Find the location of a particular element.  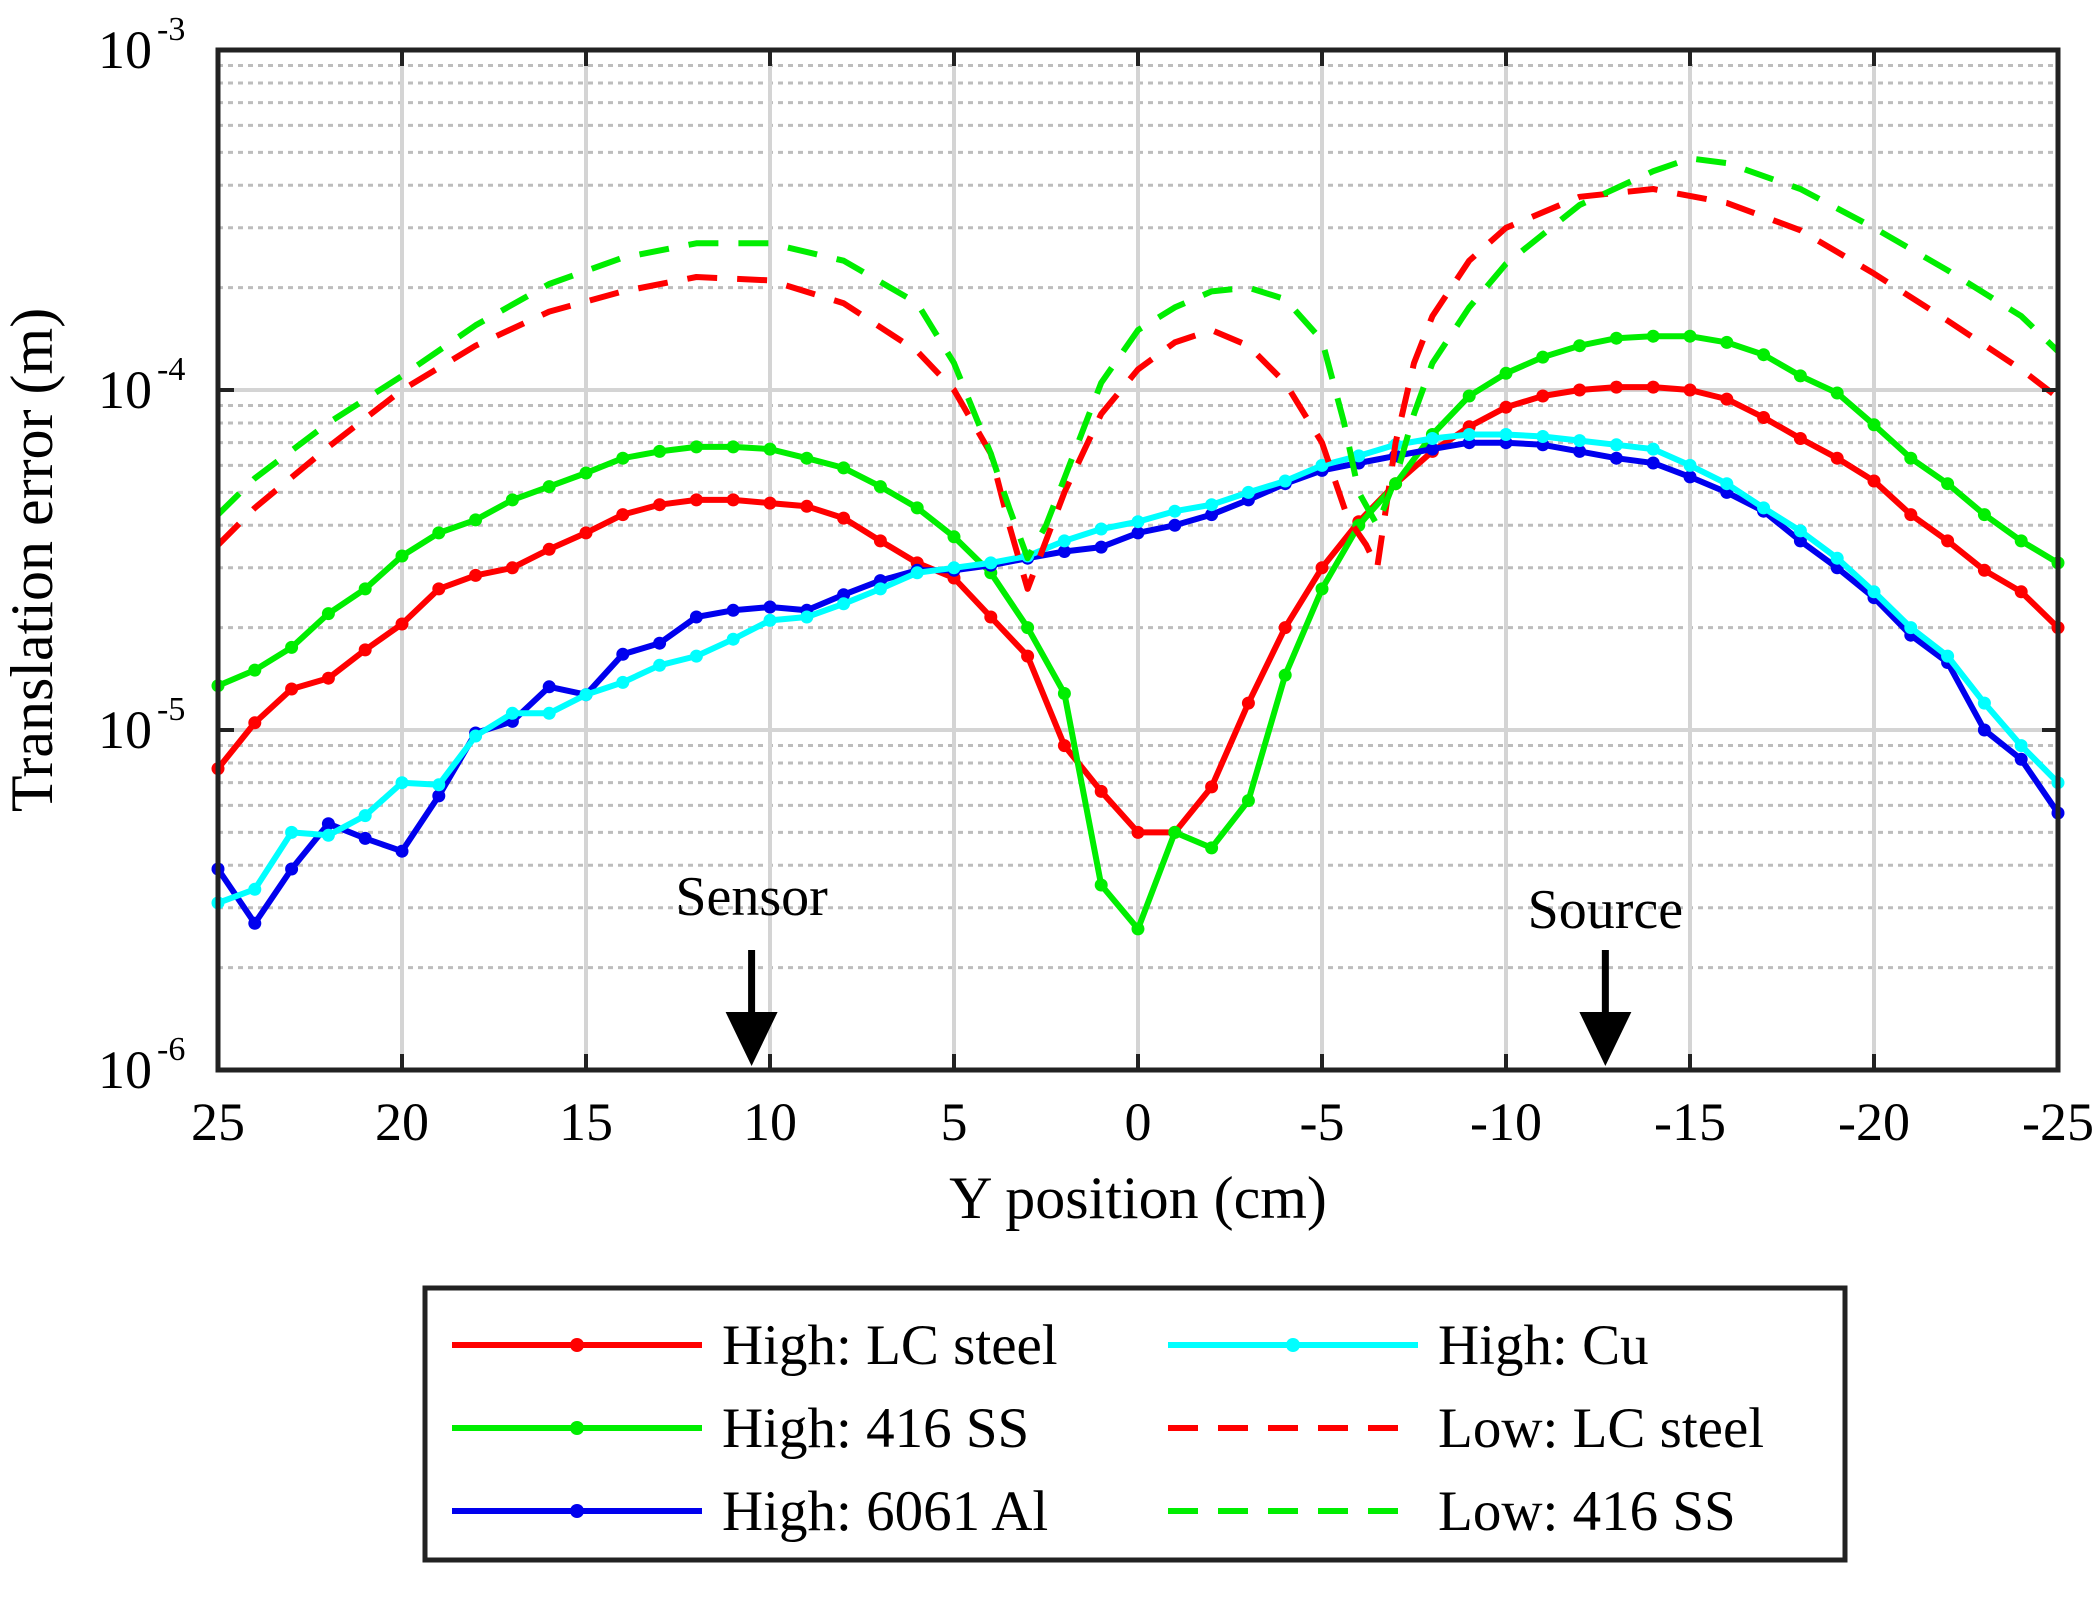

y-tick-exponent: -5 is located at coordinates (171, 709).